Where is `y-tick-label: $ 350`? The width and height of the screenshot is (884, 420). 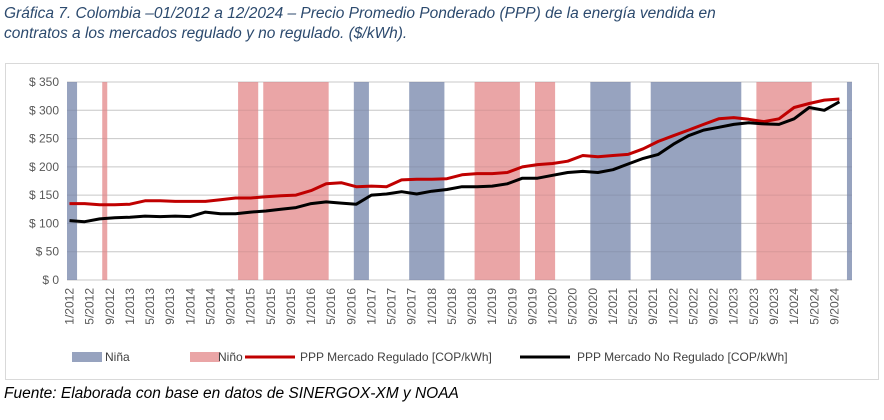 y-tick-label: $ 350 is located at coordinates (44, 82).